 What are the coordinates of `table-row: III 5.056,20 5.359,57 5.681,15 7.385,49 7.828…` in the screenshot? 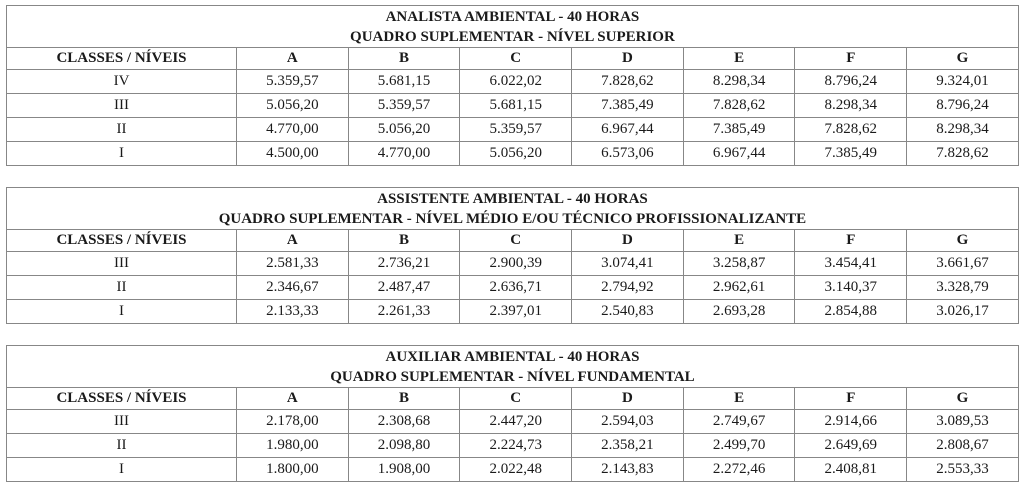 It's located at (512, 105).